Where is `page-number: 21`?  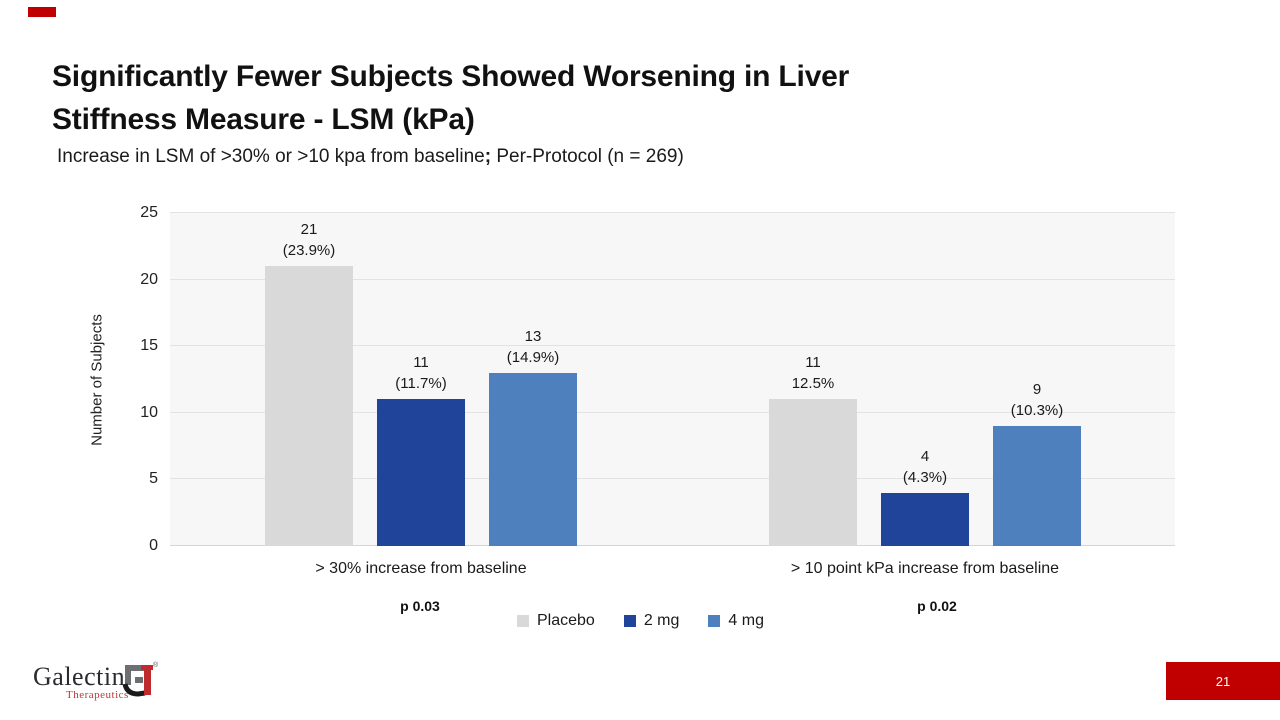
page-number: 21 is located at coordinates (1223, 681).